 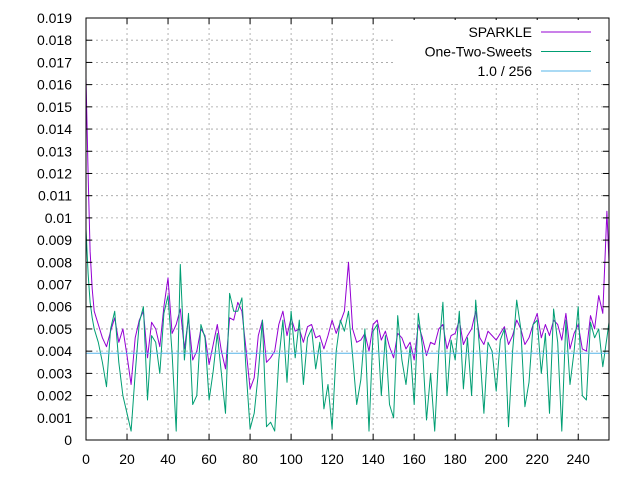 What do you see at coordinates (54, 307) in the screenshot?
I see `y-tick-label: 0.006` at bounding box center [54, 307].